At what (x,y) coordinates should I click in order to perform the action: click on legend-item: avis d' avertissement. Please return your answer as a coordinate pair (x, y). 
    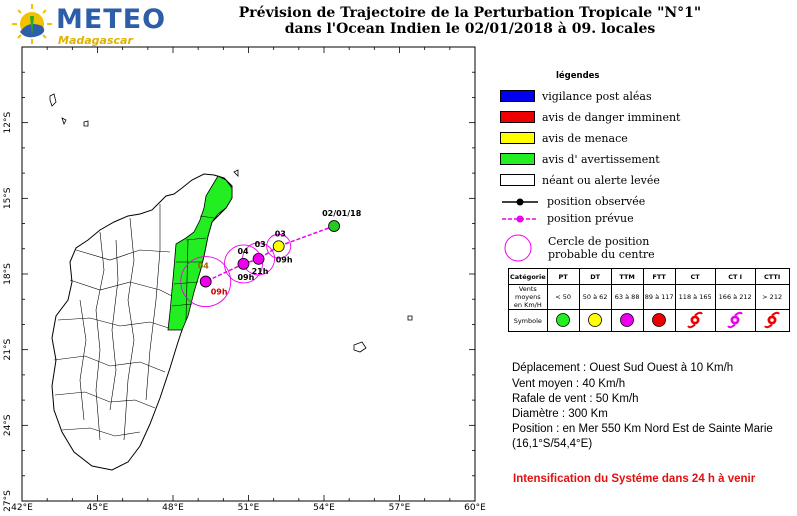
    Looking at the image, I should click on (580, 159).